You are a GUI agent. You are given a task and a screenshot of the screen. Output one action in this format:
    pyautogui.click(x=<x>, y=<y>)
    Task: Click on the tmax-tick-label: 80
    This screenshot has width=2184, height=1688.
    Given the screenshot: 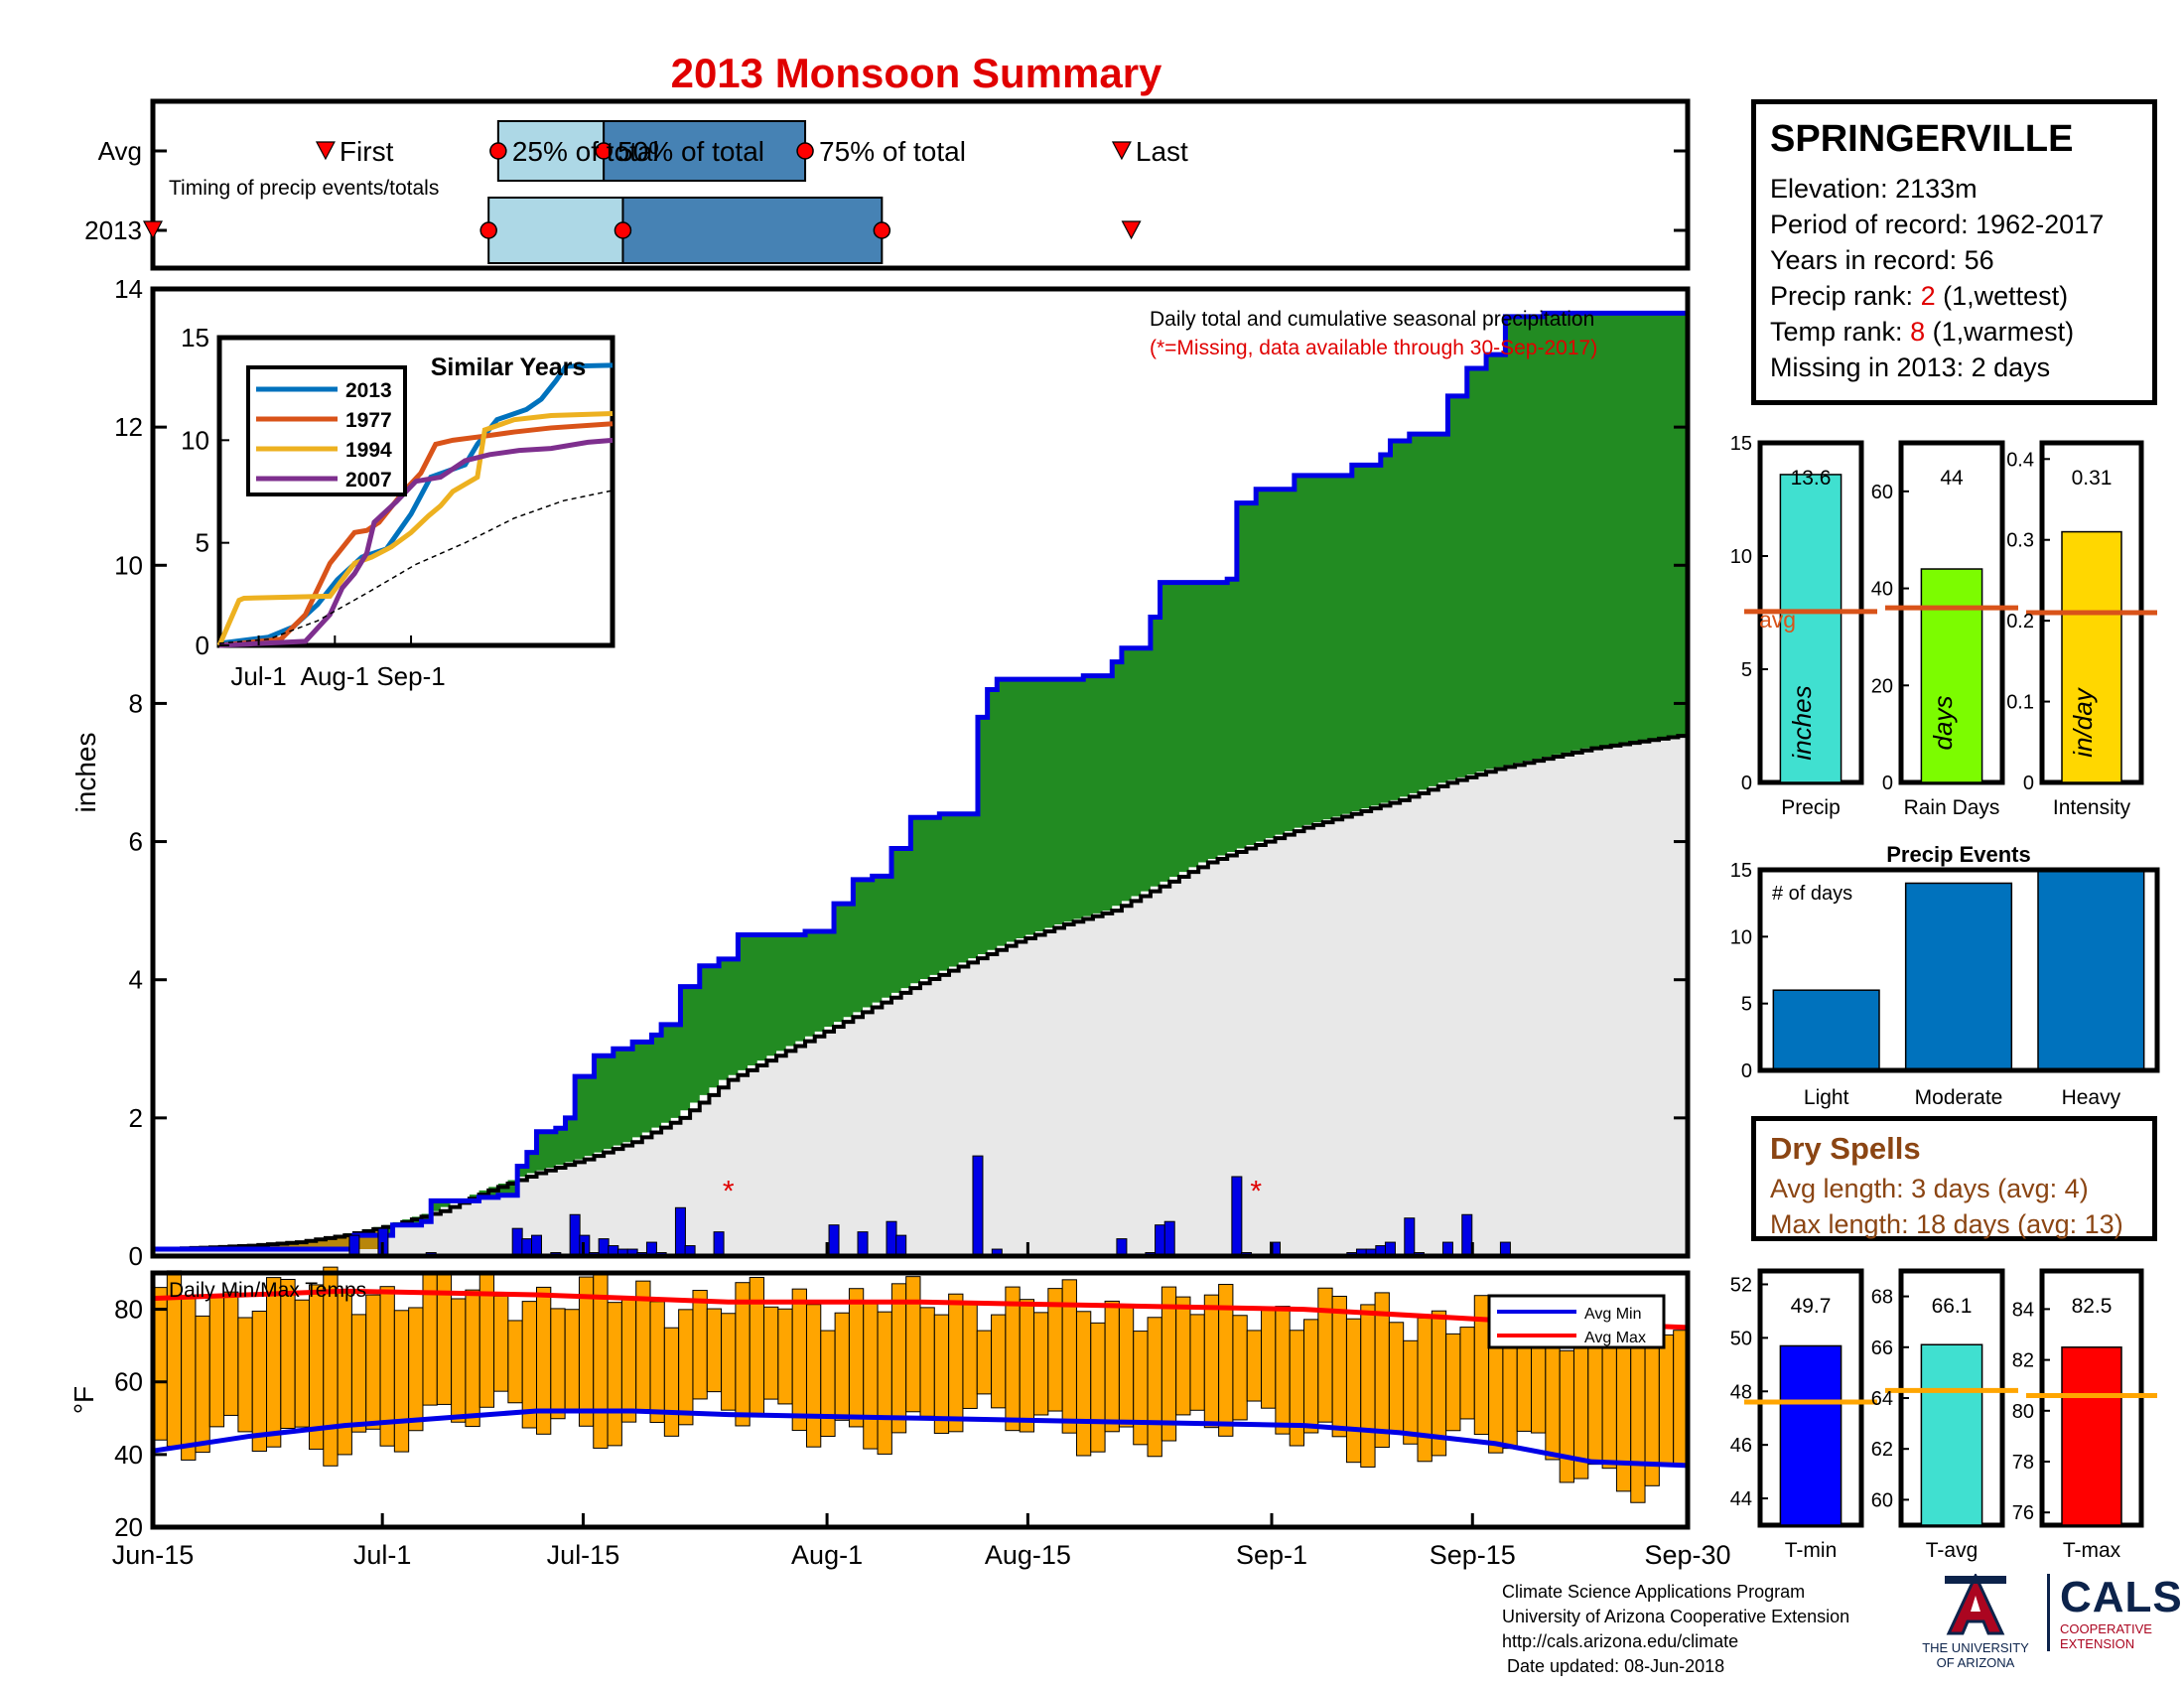 What is the action you would take?
    pyautogui.click(x=2023, y=1412)
    